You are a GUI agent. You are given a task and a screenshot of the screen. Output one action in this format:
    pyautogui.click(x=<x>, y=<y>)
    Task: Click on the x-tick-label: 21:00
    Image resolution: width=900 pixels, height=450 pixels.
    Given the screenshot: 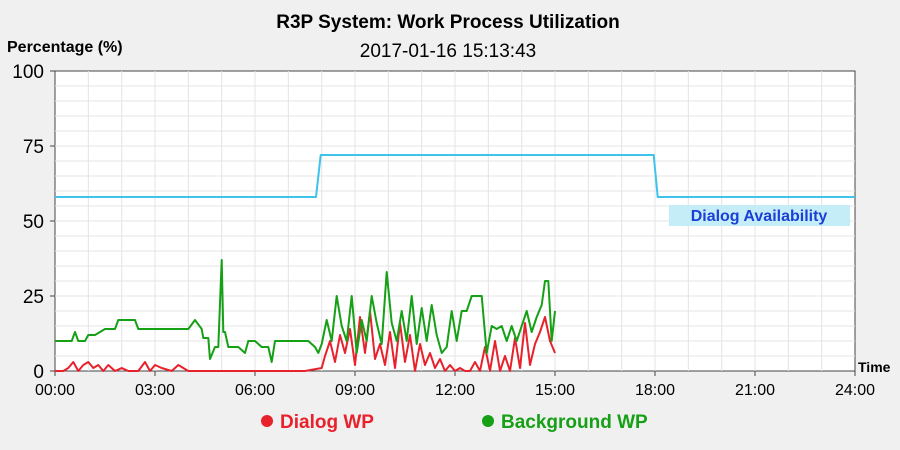 What is the action you would take?
    pyautogui.click(x=755, y=390)
    